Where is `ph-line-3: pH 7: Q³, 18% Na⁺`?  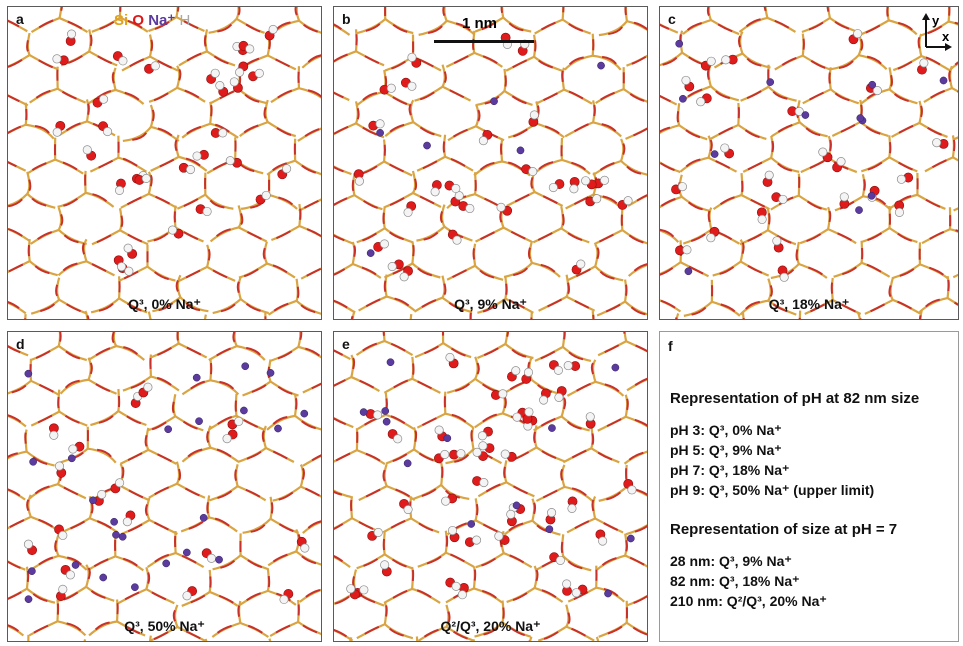 ph-line-3: pH 7: Q³, 18% Na⁺ is located at coordinates (730, 470).